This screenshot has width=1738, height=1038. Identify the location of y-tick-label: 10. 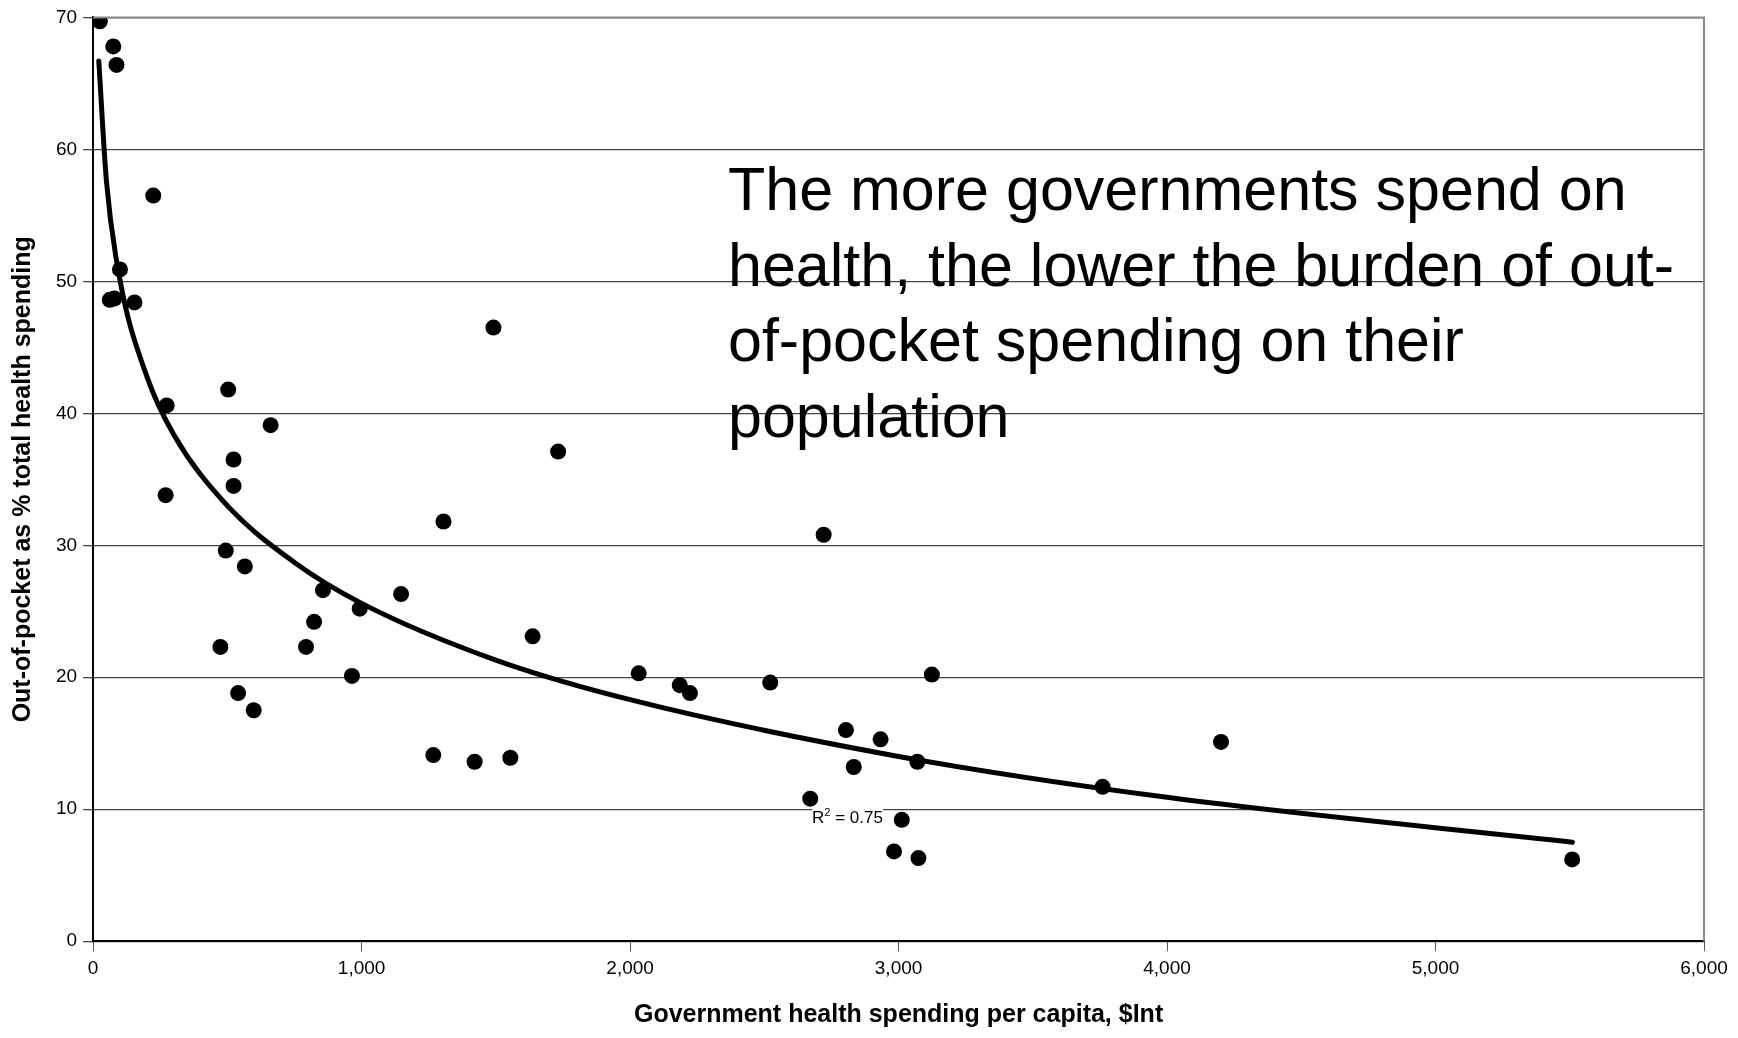
(66, 808).